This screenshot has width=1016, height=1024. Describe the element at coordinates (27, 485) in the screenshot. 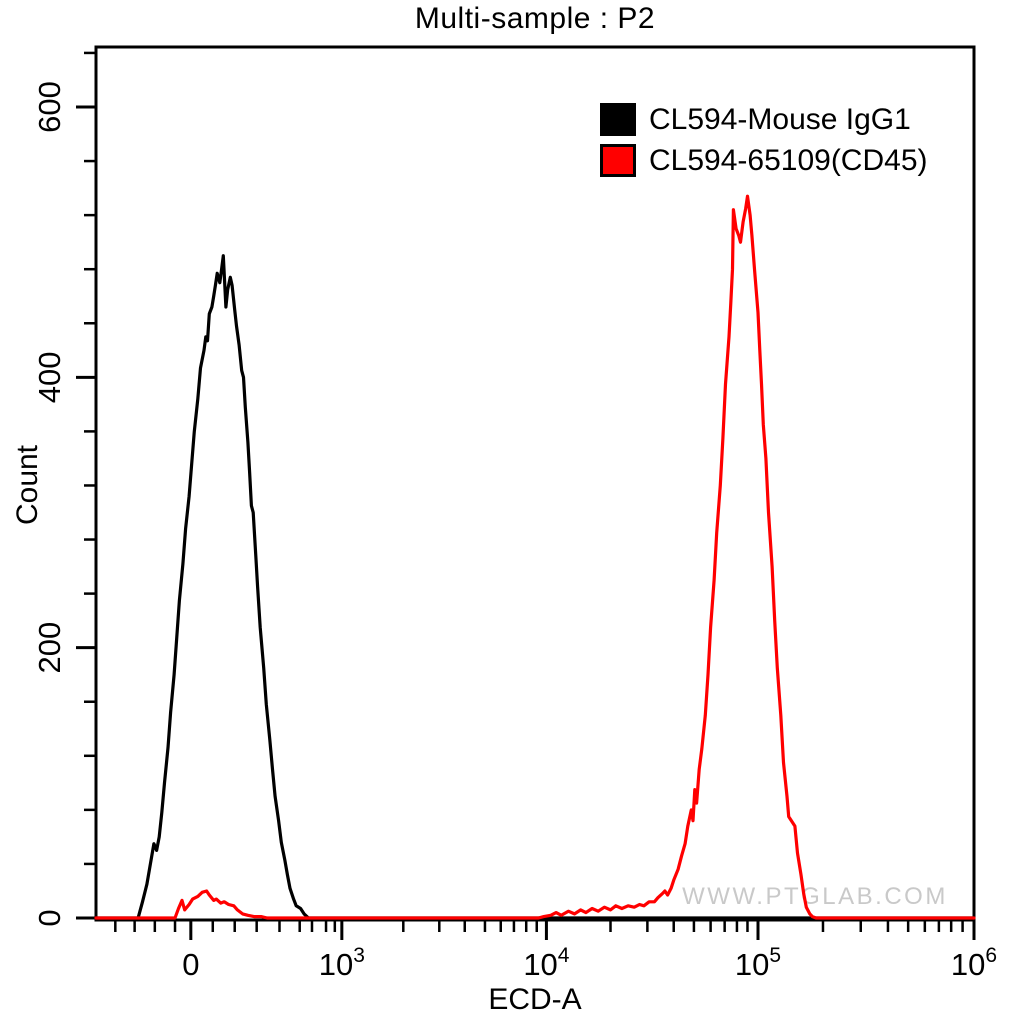

I see `y-axis-label: Count` at that location.